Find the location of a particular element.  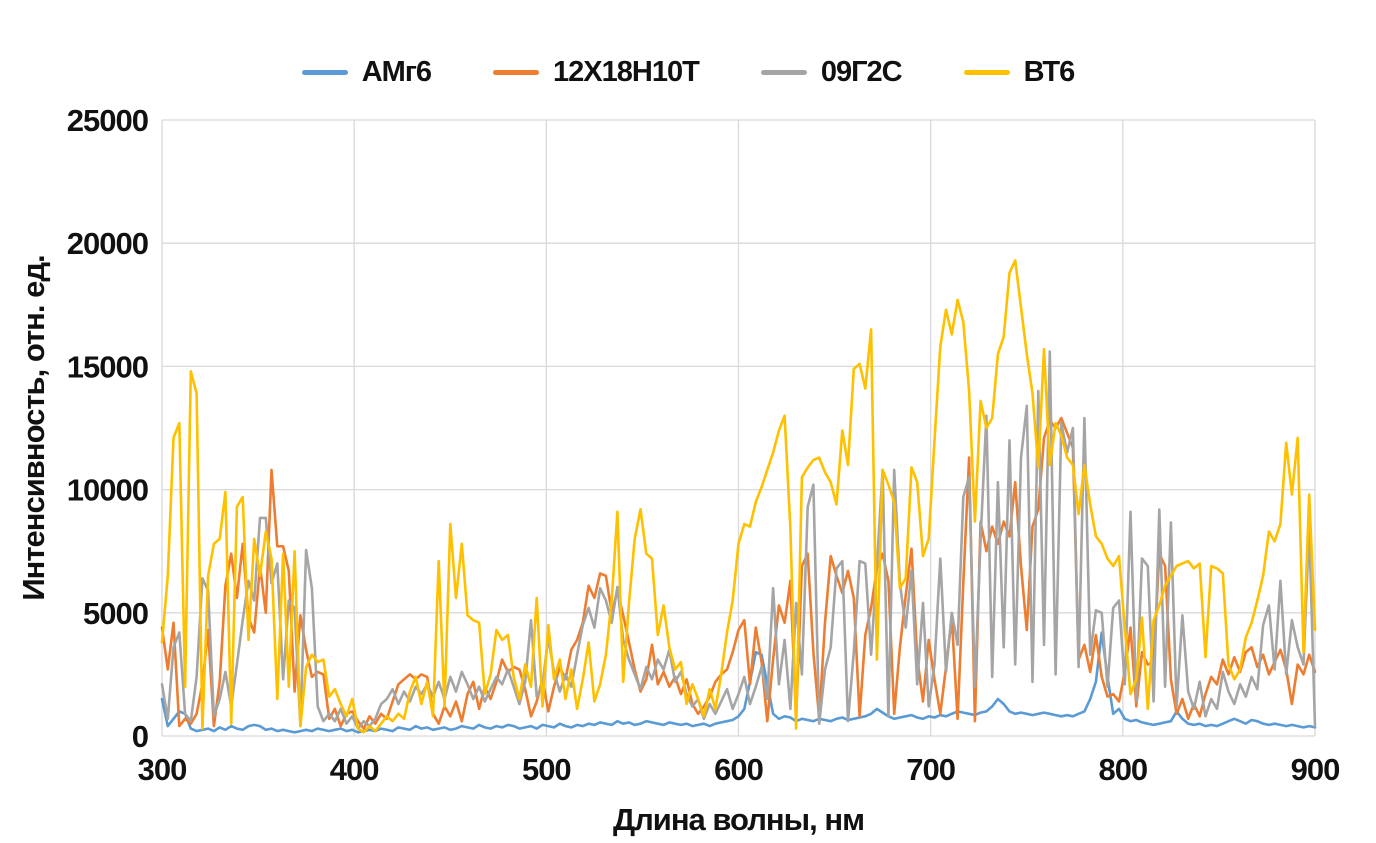

x-tick-label: 800 is located at coordinates (1122, 769).